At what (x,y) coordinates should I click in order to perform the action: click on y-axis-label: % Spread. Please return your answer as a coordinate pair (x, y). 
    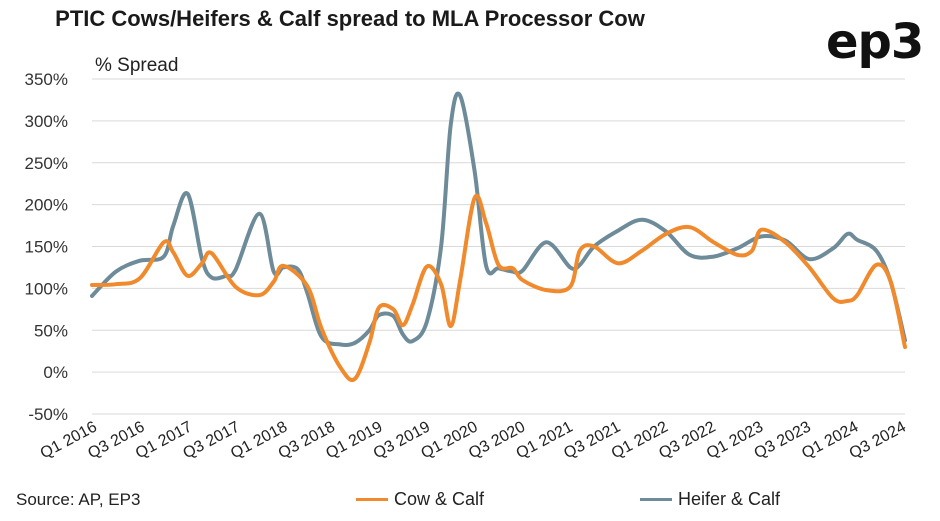
    Looking at the image, I should click on (137, 65).